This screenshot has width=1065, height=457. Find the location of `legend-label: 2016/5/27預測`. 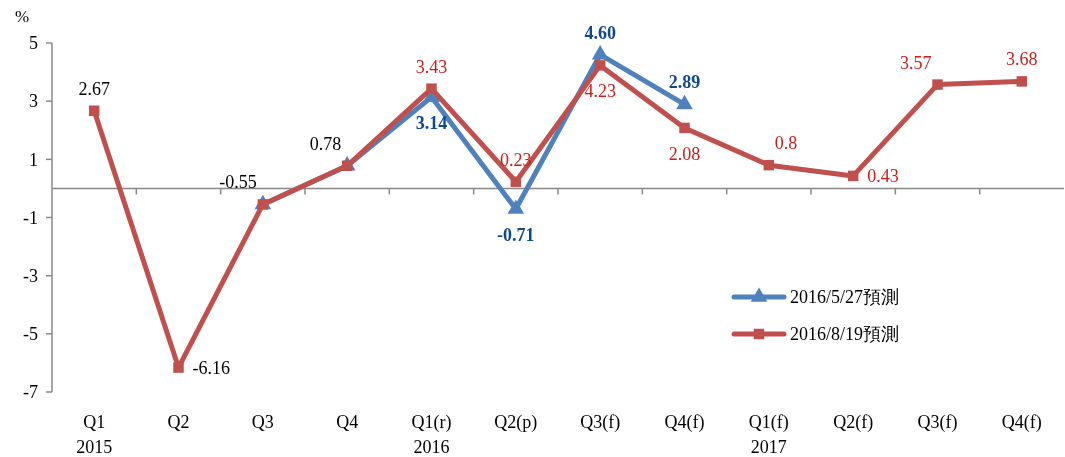

legend-label: 2016/5/27預測 is located at coordinates (845, 297).